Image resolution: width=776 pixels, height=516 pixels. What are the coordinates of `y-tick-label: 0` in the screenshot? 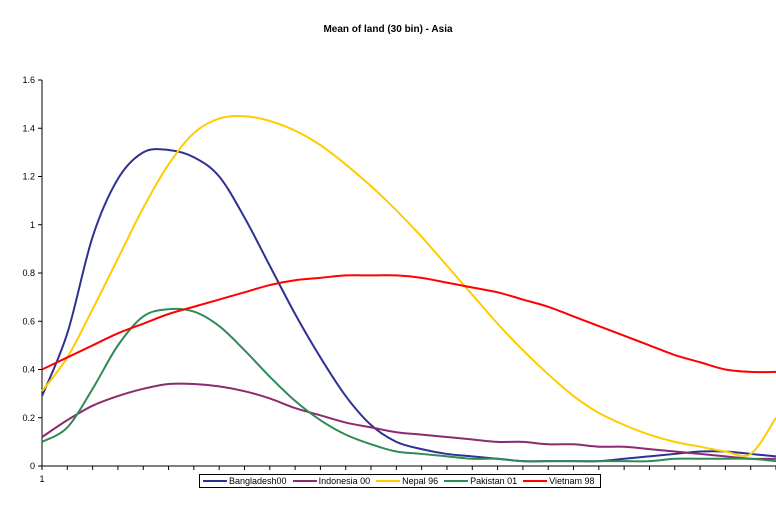 It's located at (32, 466).